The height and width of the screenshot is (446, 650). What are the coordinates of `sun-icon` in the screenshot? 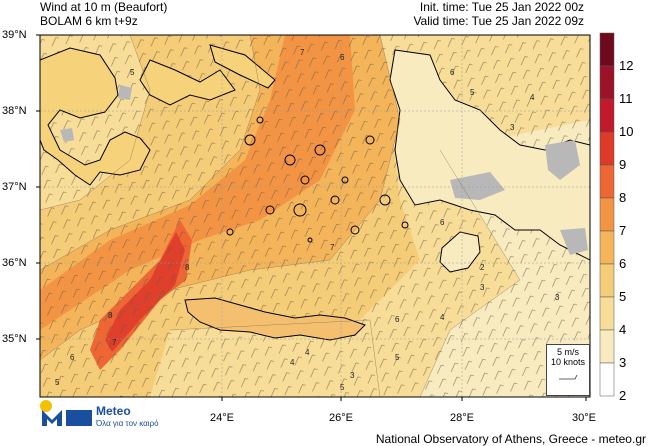 It's located at (46, 406).